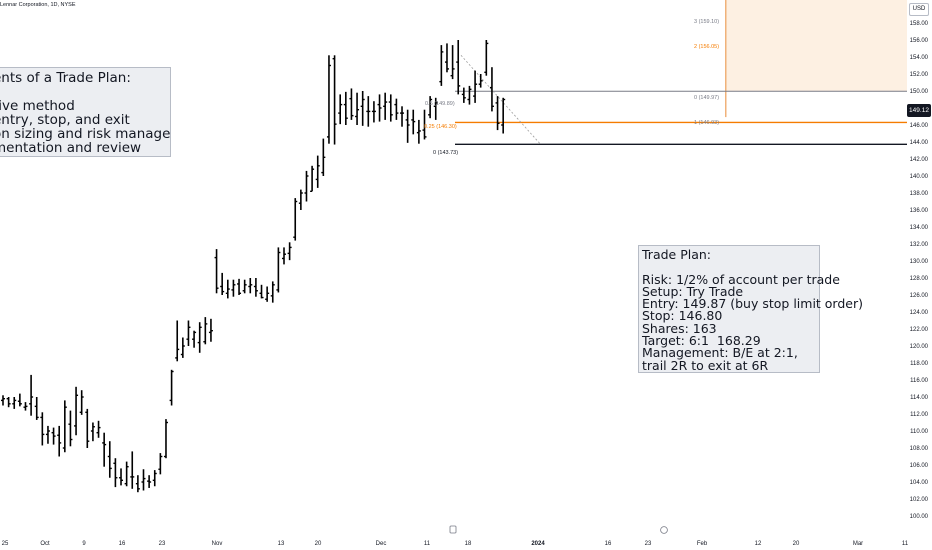 The width and height of the screenshot is (932, 550). What do you see at coordinates (919, 211) in the screenshot?
I see `price-tick-label: 136.00` at bounding box center [919, 211].